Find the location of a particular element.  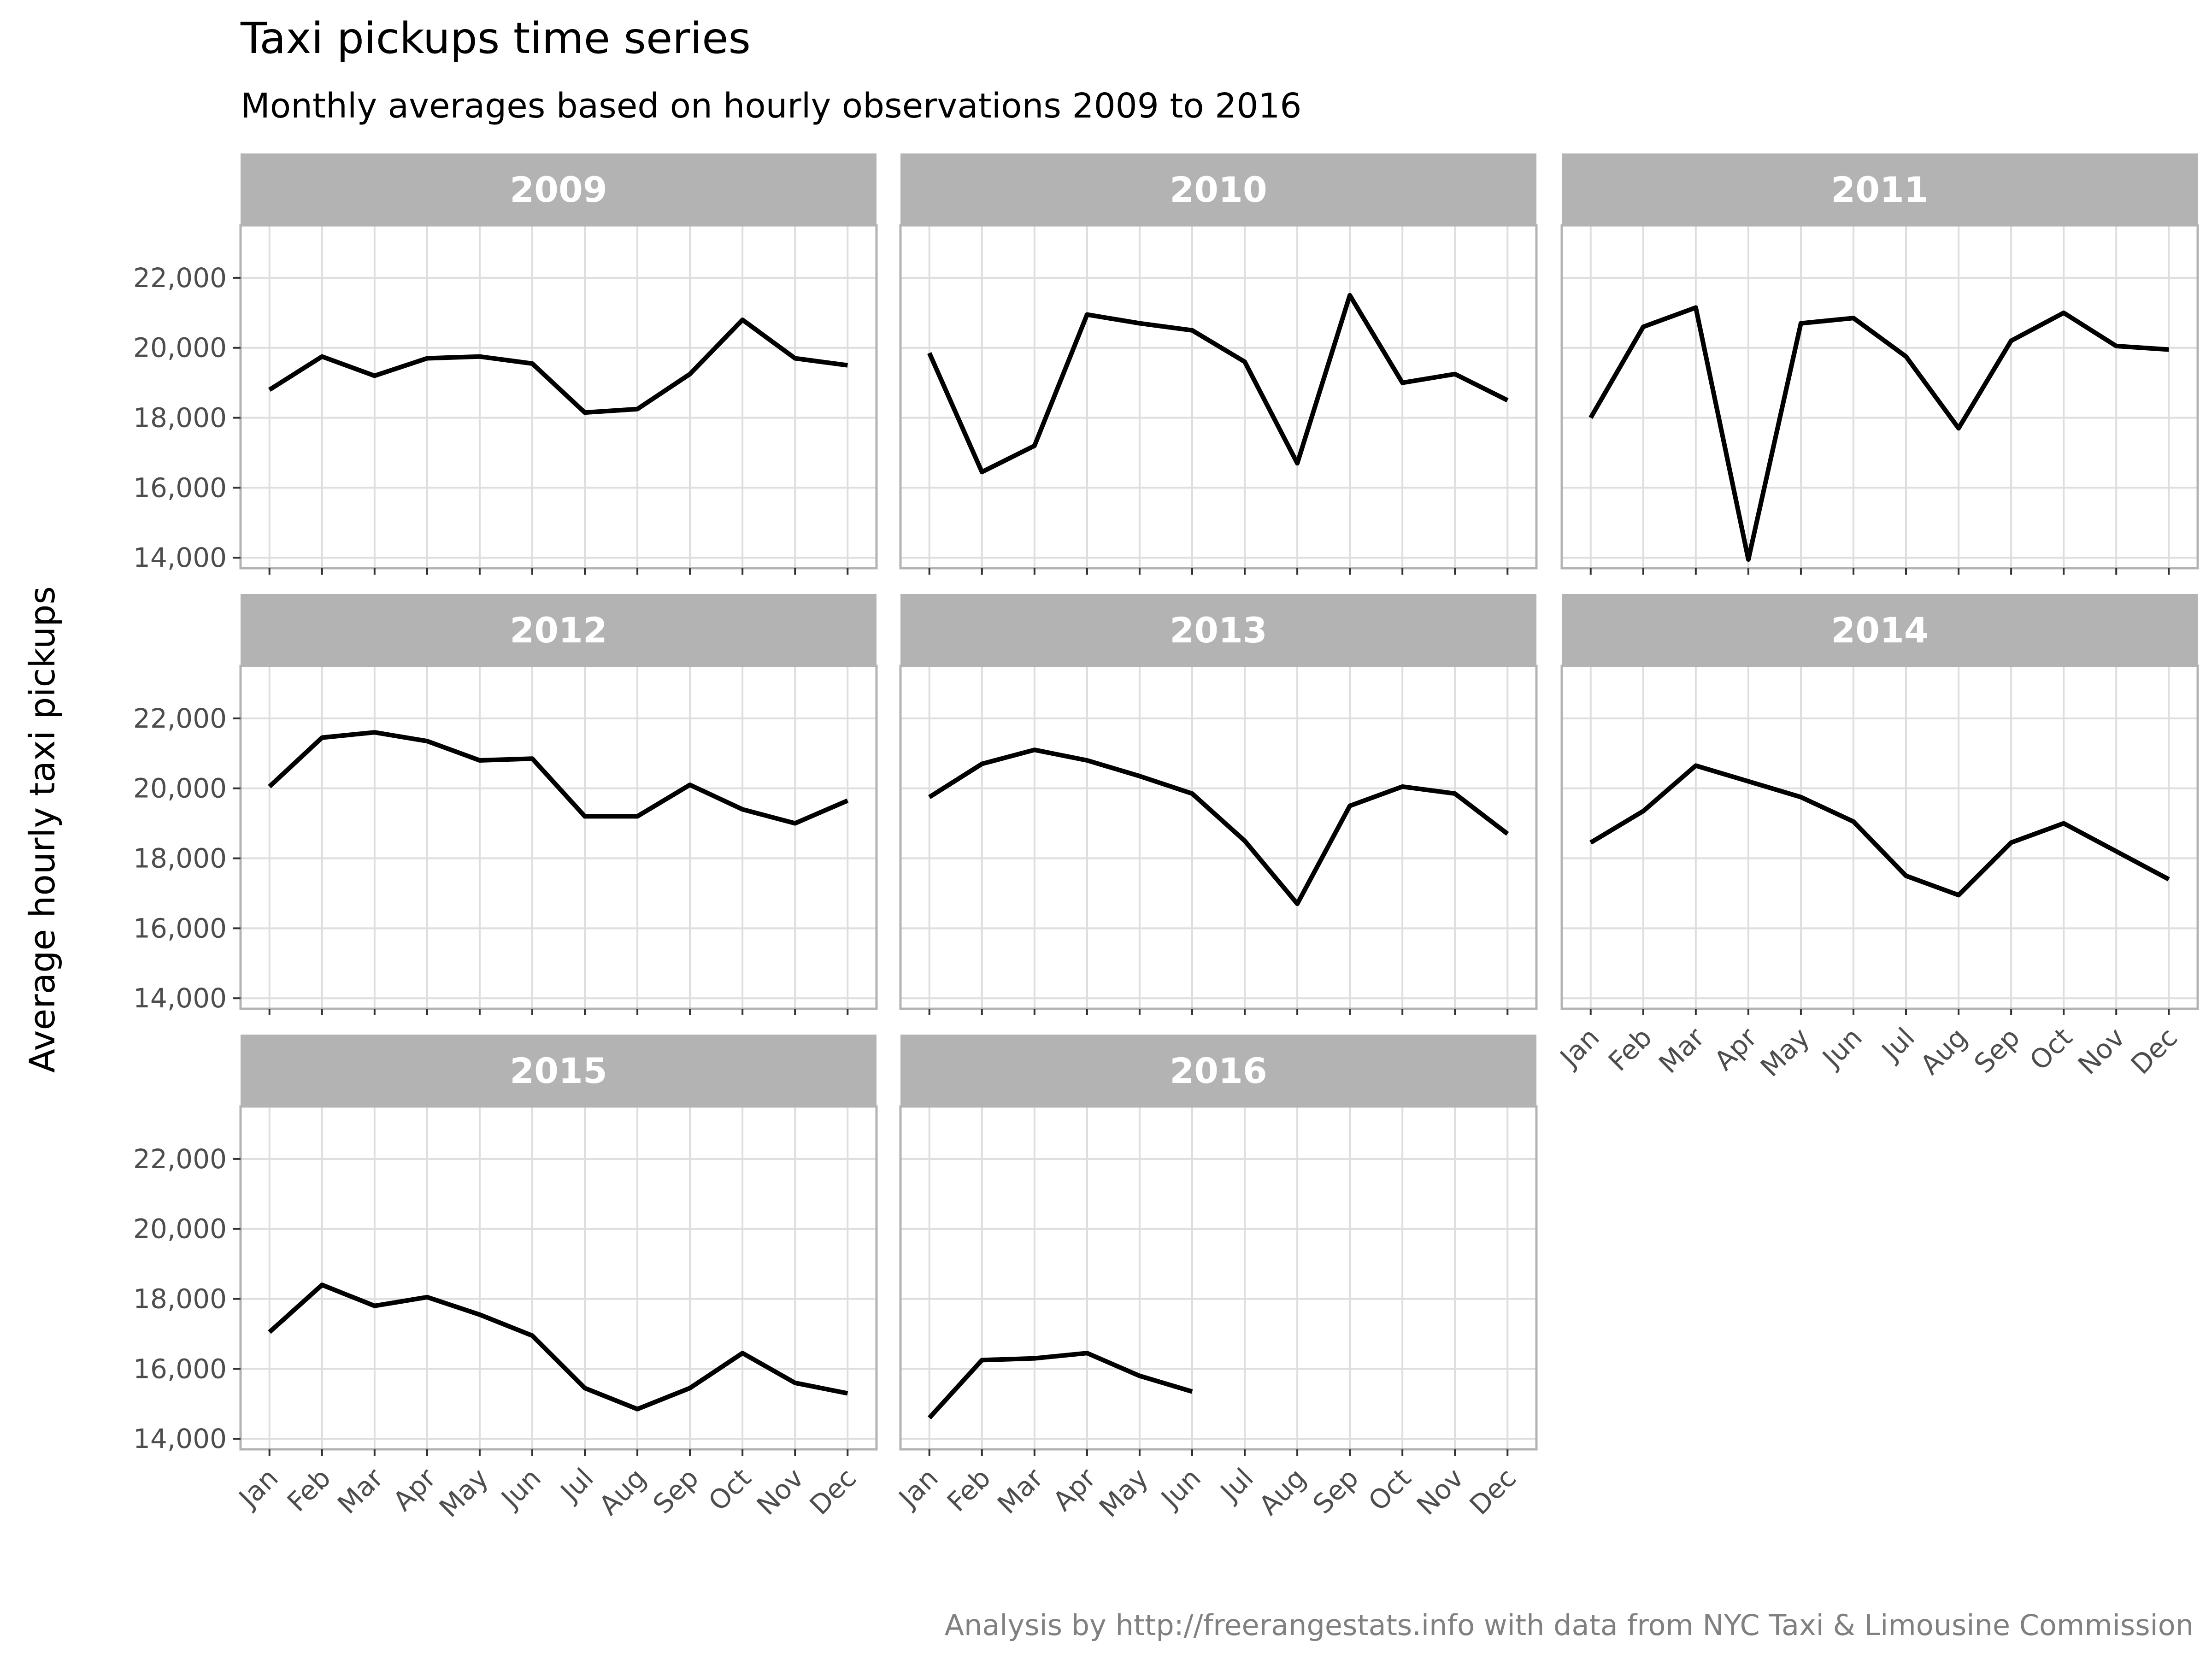

series-line-2016 is located at coordinates (1060, 1385).